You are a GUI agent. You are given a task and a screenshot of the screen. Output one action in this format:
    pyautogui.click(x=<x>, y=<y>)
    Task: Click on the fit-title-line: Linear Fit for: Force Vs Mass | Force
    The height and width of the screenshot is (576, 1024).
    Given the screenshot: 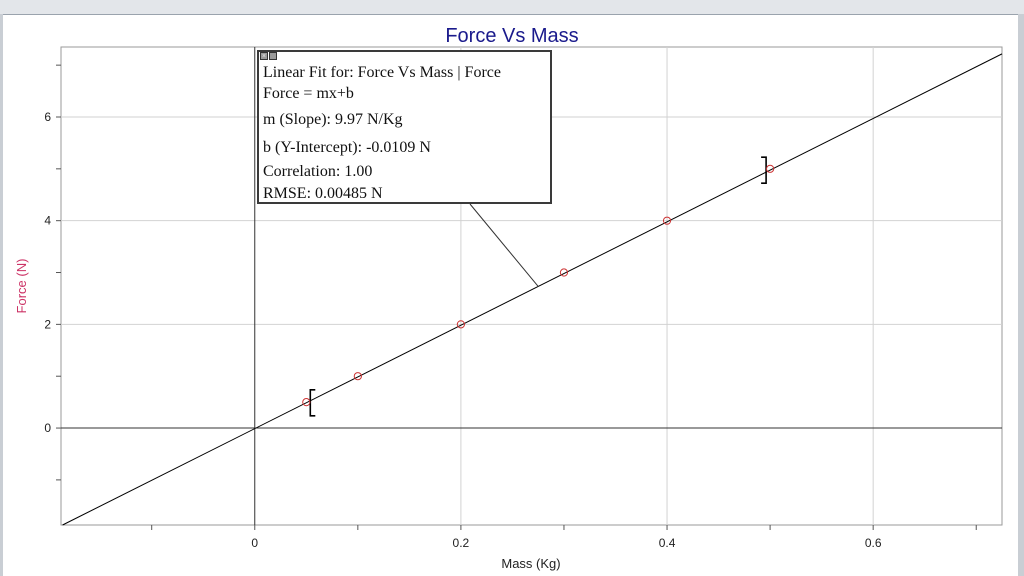 What is the action you would take?
    pyautogui.click(x=382, y=72)
    